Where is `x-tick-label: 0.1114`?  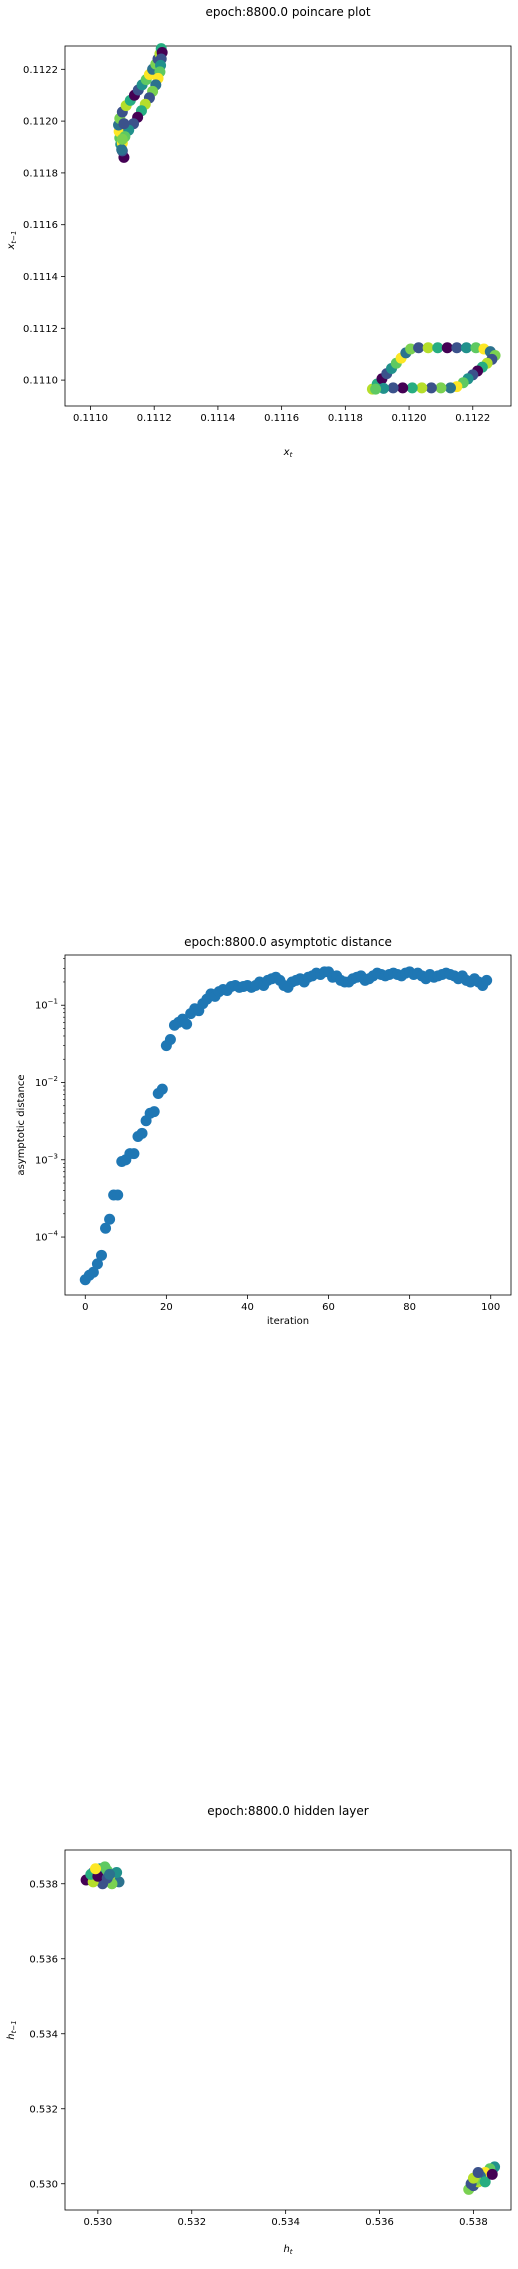
x-tick-label: 0.1114 is located at coordinates (217, 418).